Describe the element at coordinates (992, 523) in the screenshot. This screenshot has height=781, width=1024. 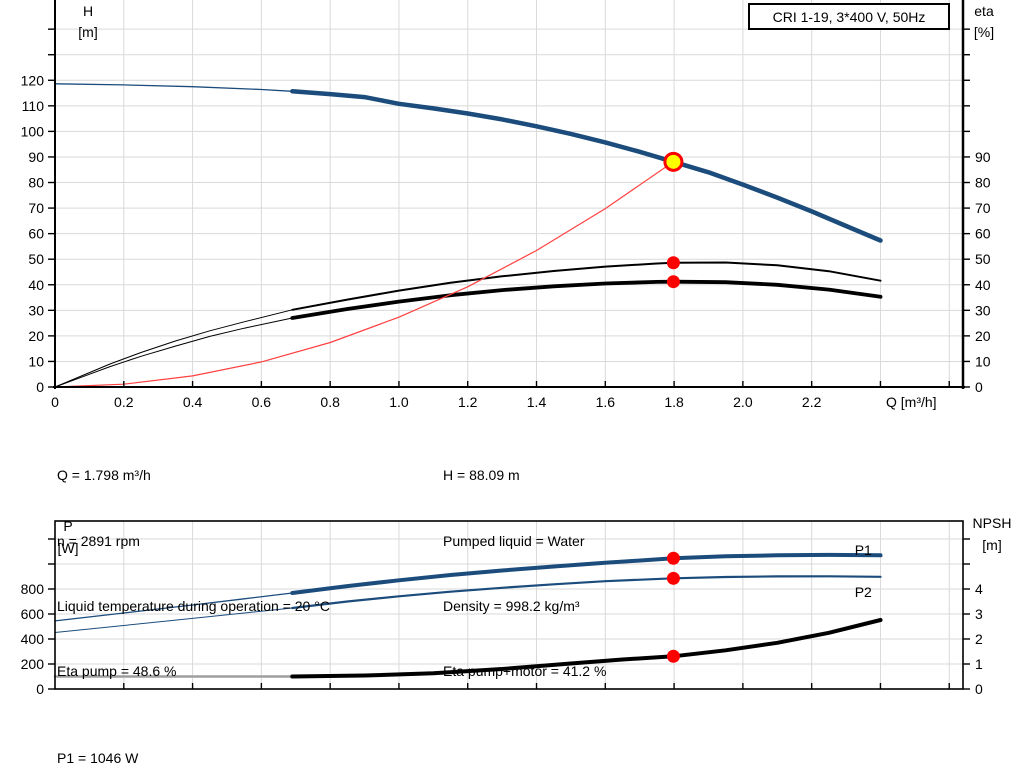
I see `npsh-axis-title: NPSH` at that location.